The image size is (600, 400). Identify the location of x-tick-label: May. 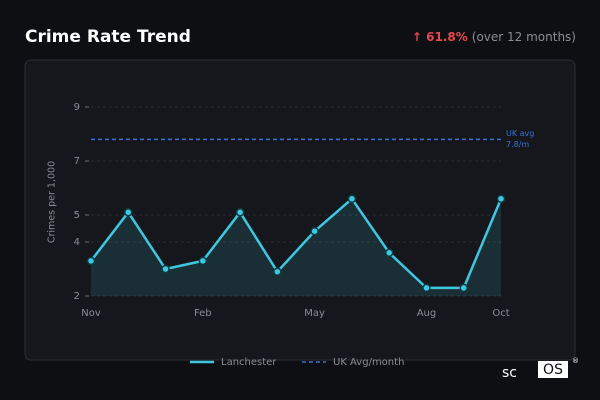
(314, 313).